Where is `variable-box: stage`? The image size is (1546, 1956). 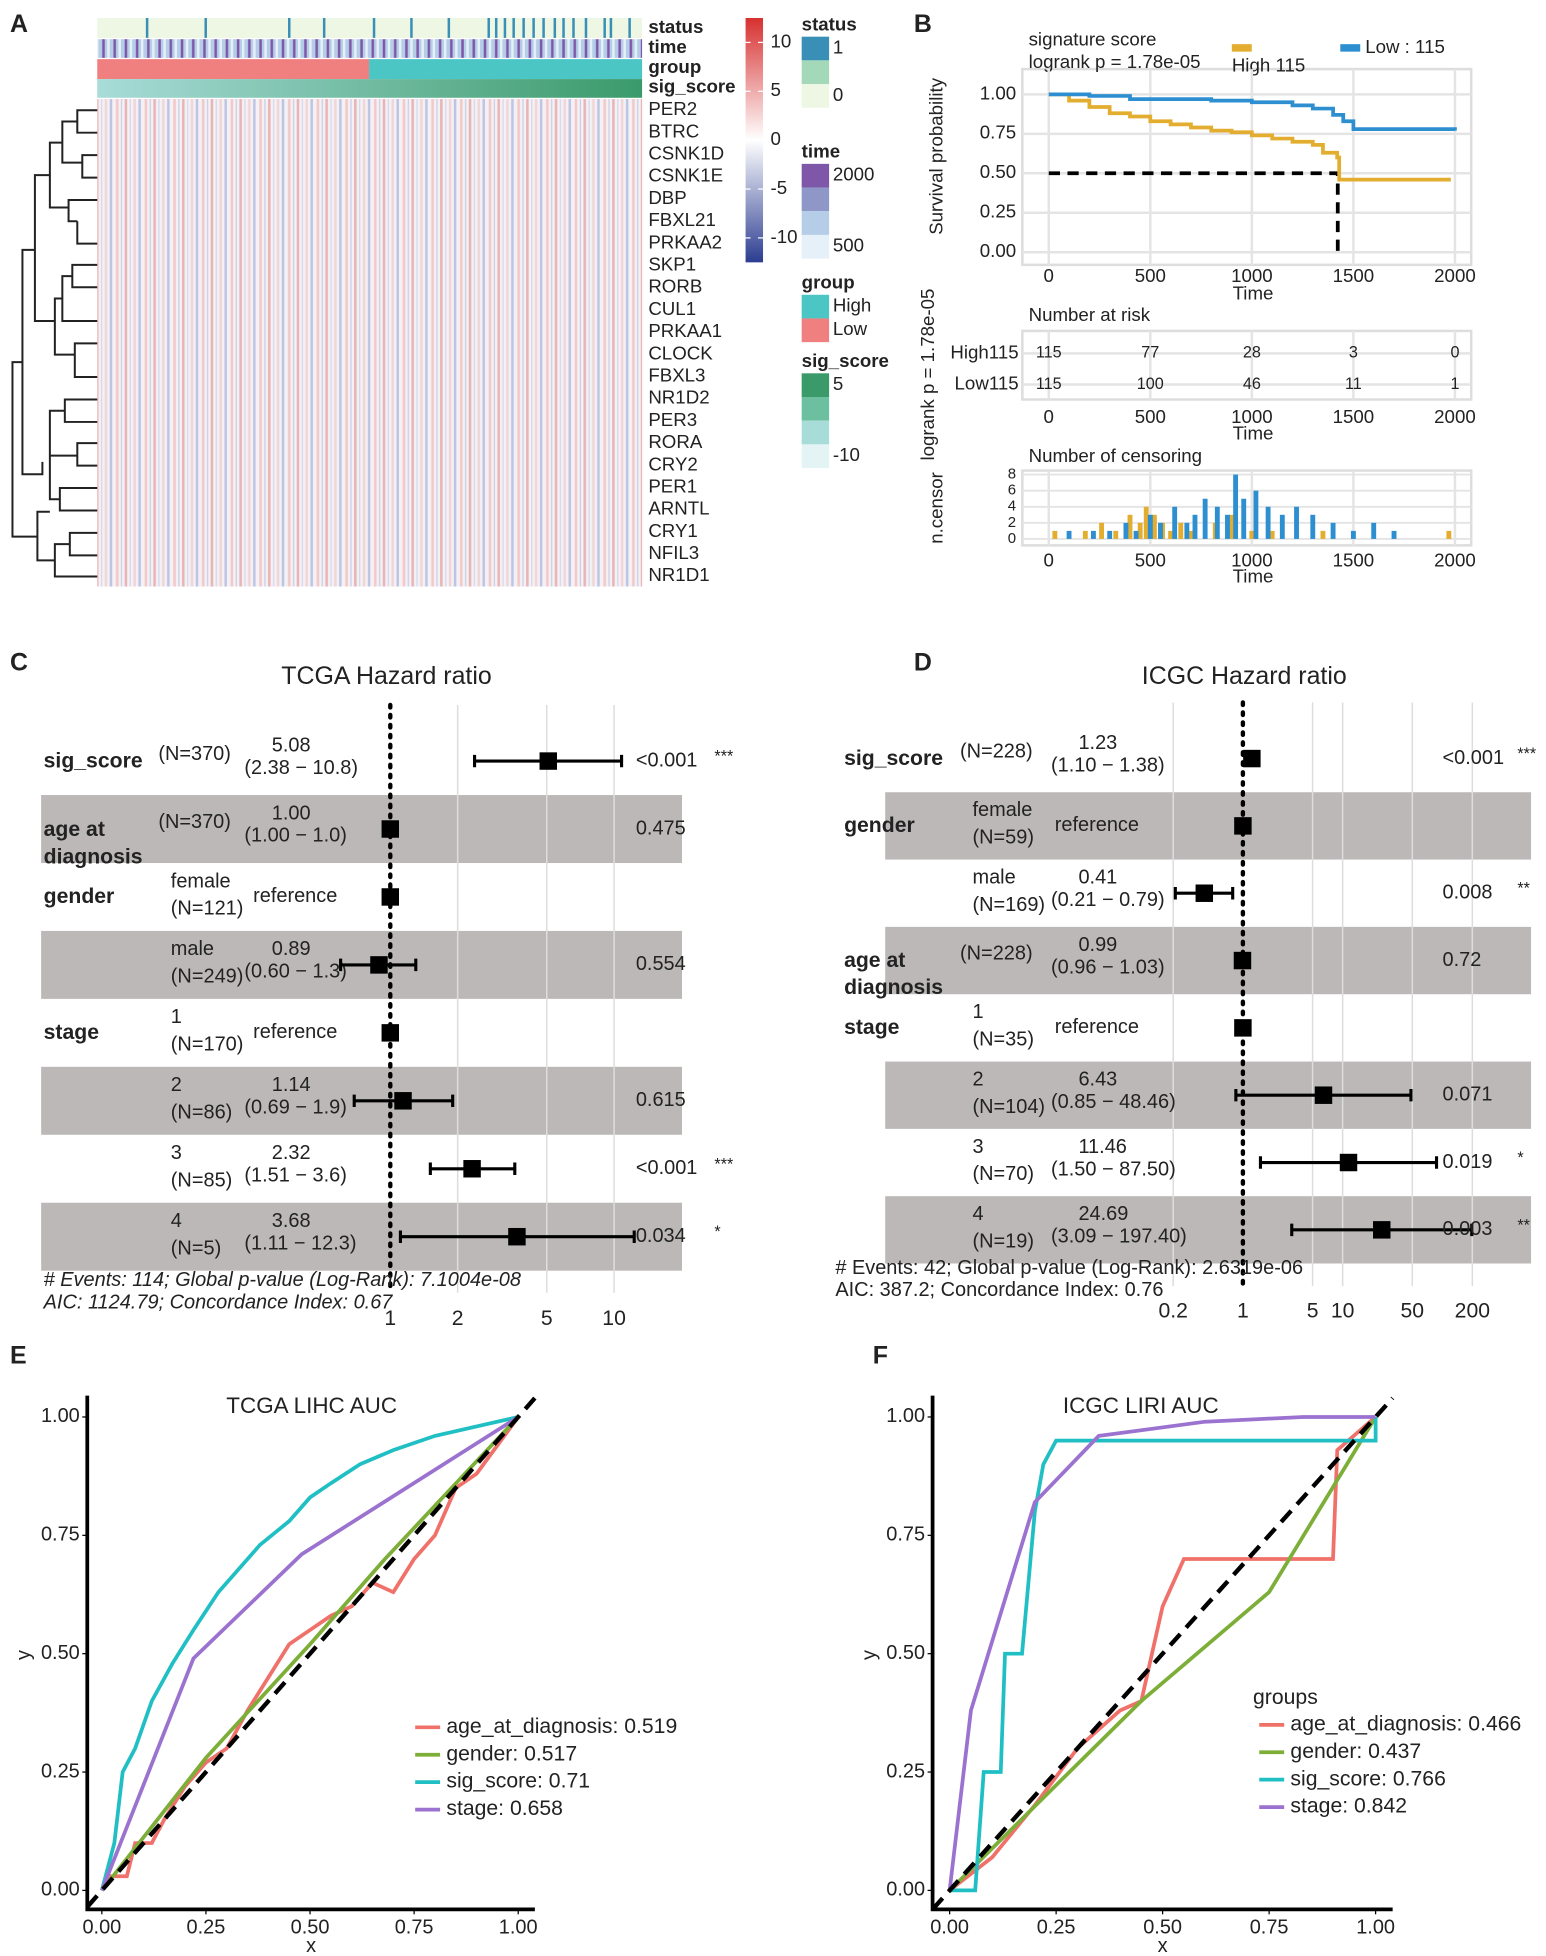 variable-box: stage is located at coordinates (71, 1032).